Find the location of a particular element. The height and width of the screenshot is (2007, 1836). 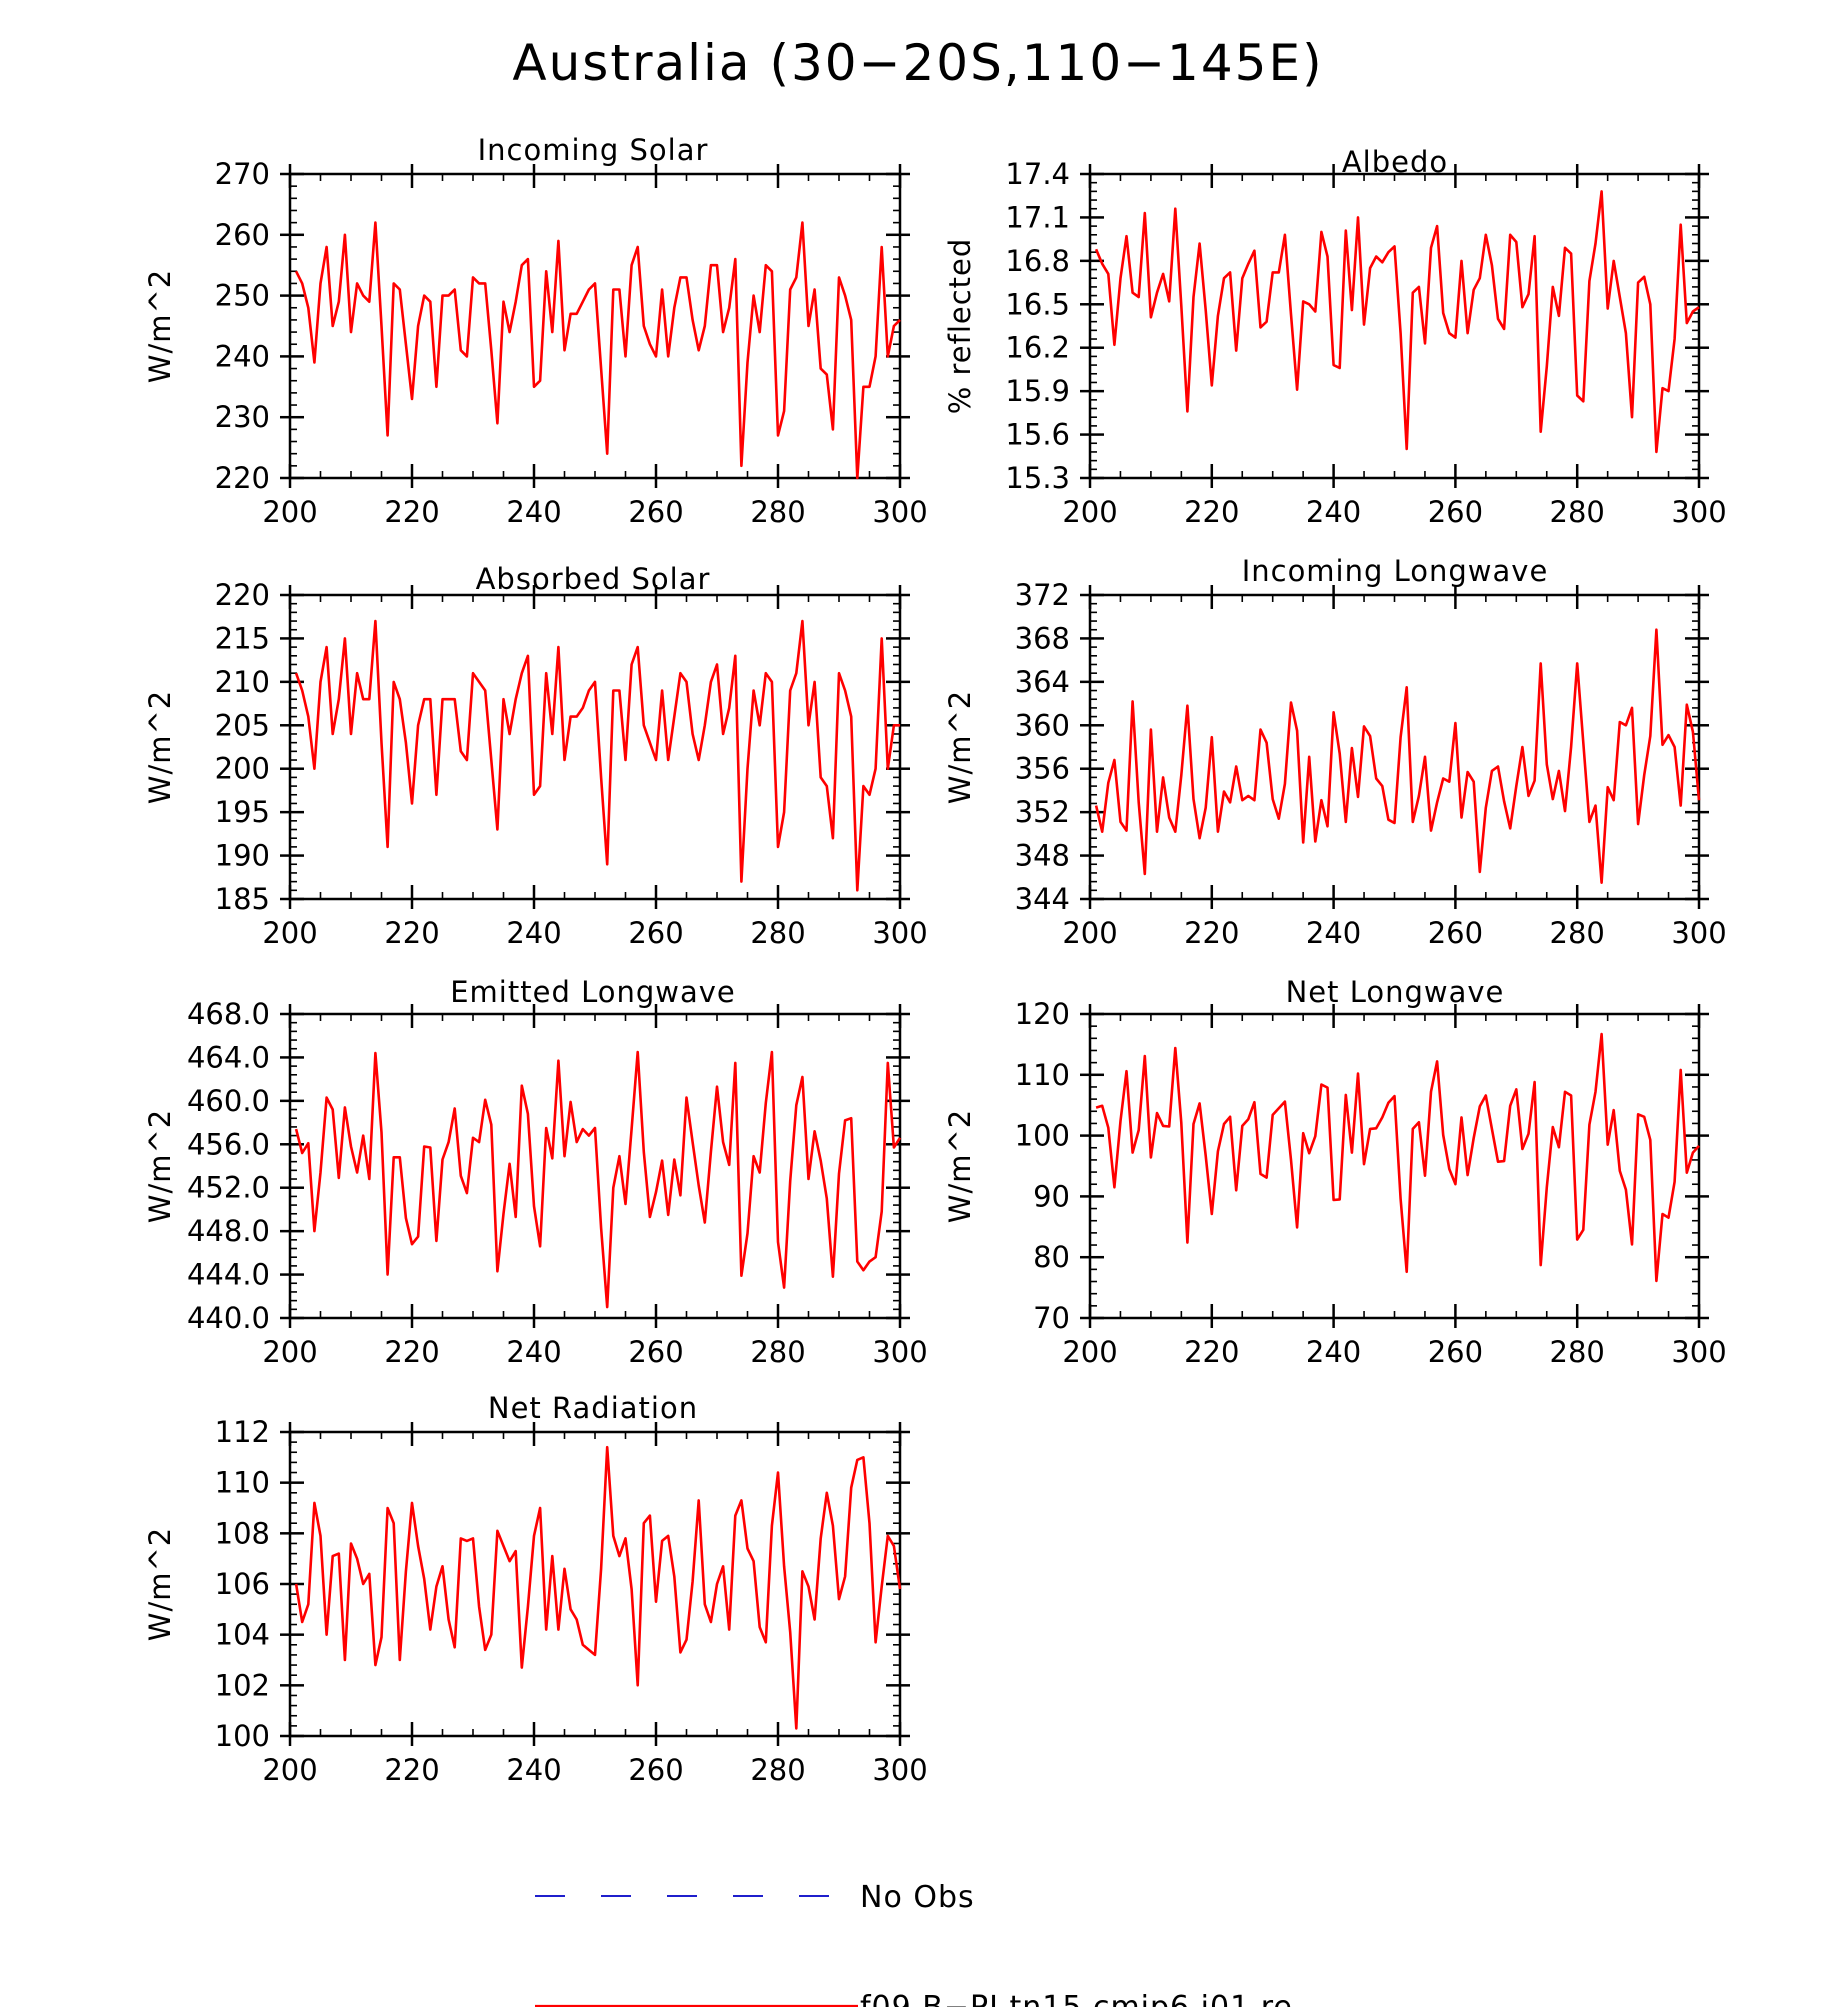

legend-label-no-obs: No Obs is located at coordinates (917, 1897).